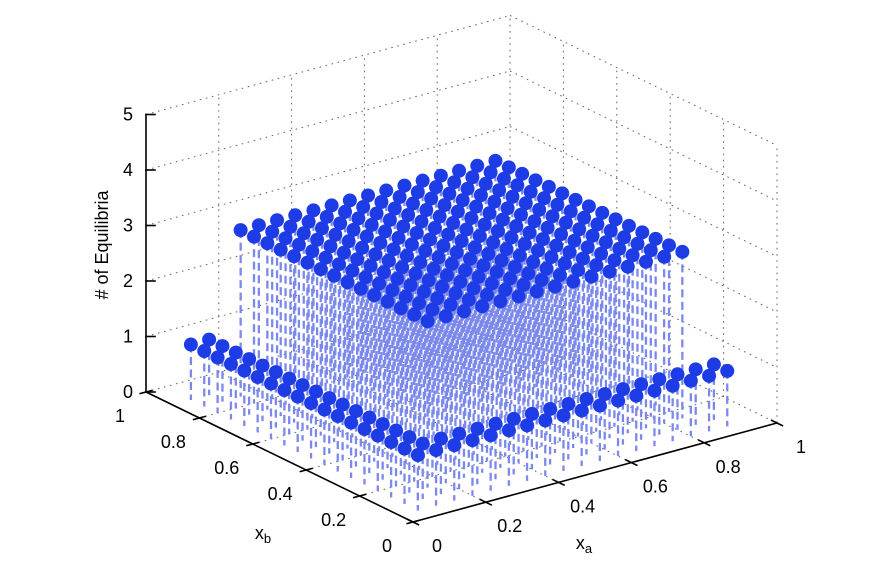 Image resolution: width=882 pixels, height=580 pixels. Describe the element at coordinates (728, 467) in the screenshot. I see `x-tick-label: 0.8` at that location.